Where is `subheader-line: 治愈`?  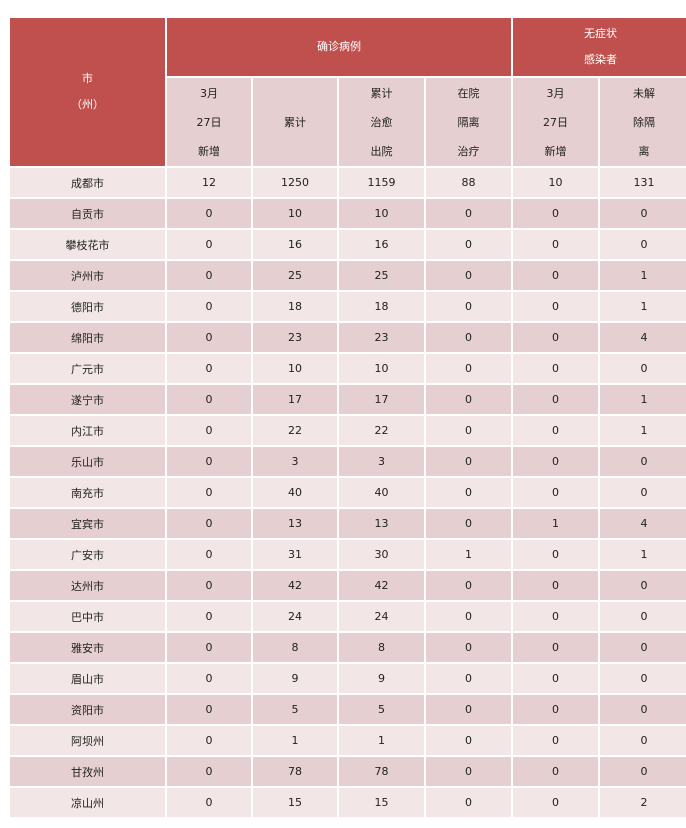 subheader-line: 治愈 is located at coordinates (381, 122).